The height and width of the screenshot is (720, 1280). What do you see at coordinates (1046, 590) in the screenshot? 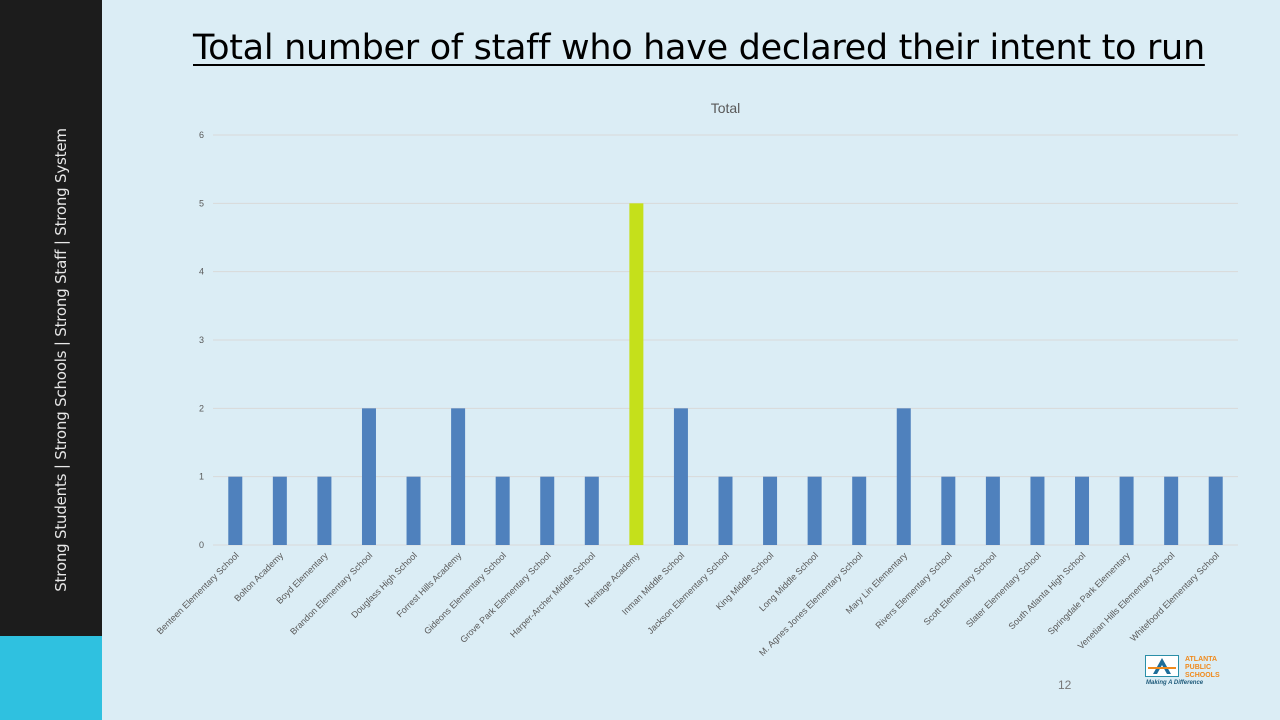
I see `x-tick-label-south-atlanta-high-school: South Atlanta High School` at bounding box center [1046, 590].